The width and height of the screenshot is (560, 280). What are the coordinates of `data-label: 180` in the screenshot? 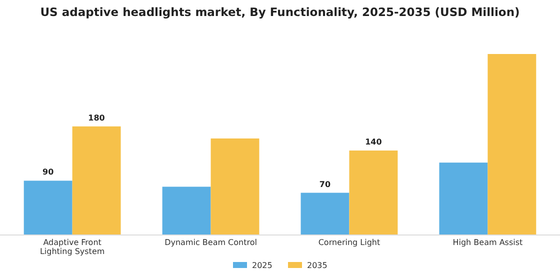 It's located at (97, 117).